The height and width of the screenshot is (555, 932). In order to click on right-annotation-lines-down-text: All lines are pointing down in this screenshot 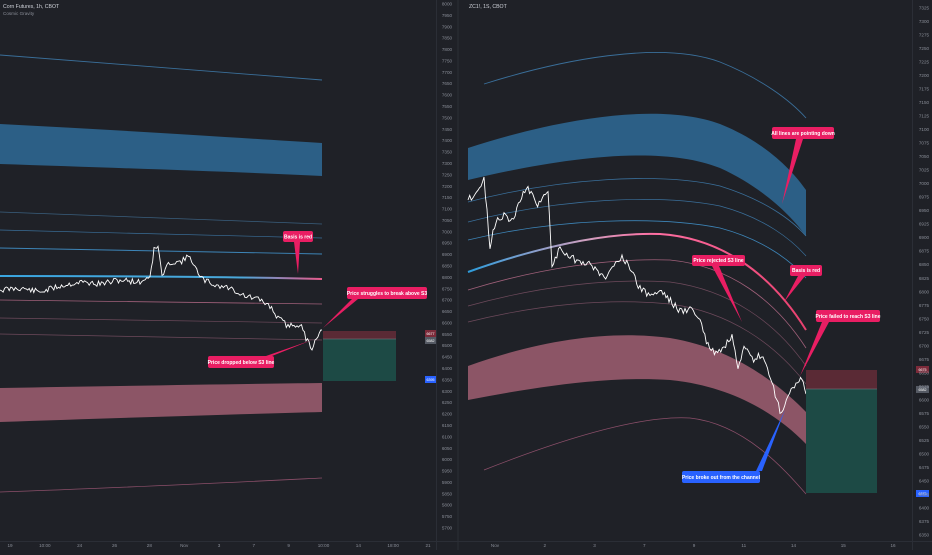, I will do `click(803, 134)`.